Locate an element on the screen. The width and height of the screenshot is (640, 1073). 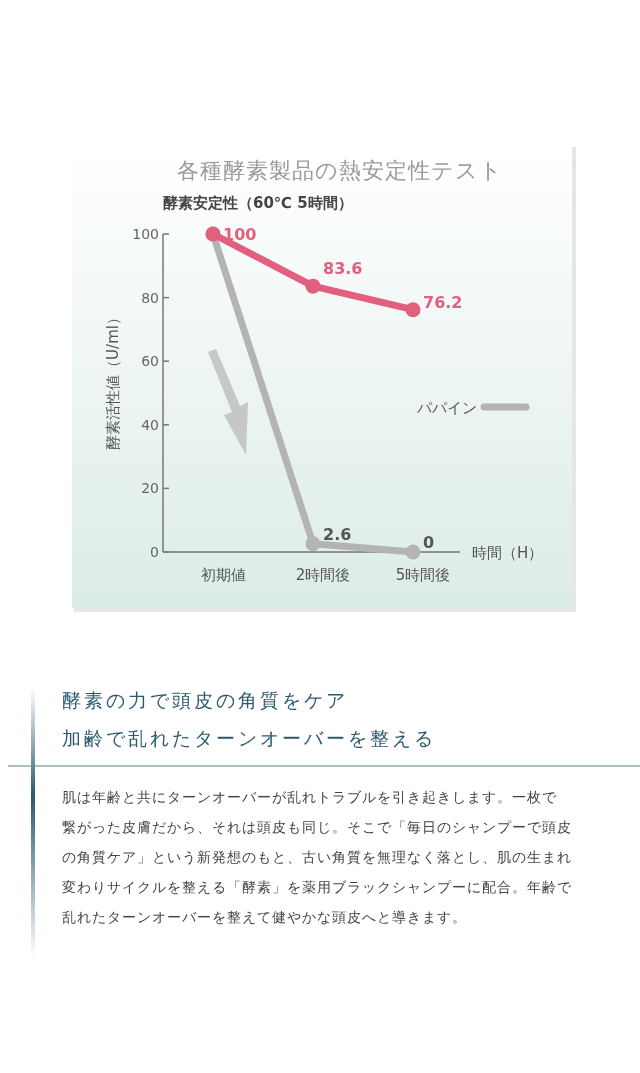
x-tick-label: 初期値 is located at coordinates (223, 575).